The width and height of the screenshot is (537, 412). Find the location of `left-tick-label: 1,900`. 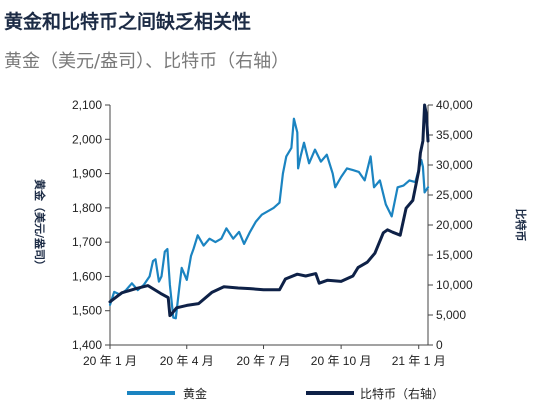

left-tick-label: 1,900 is located at coordinates (87, 174).